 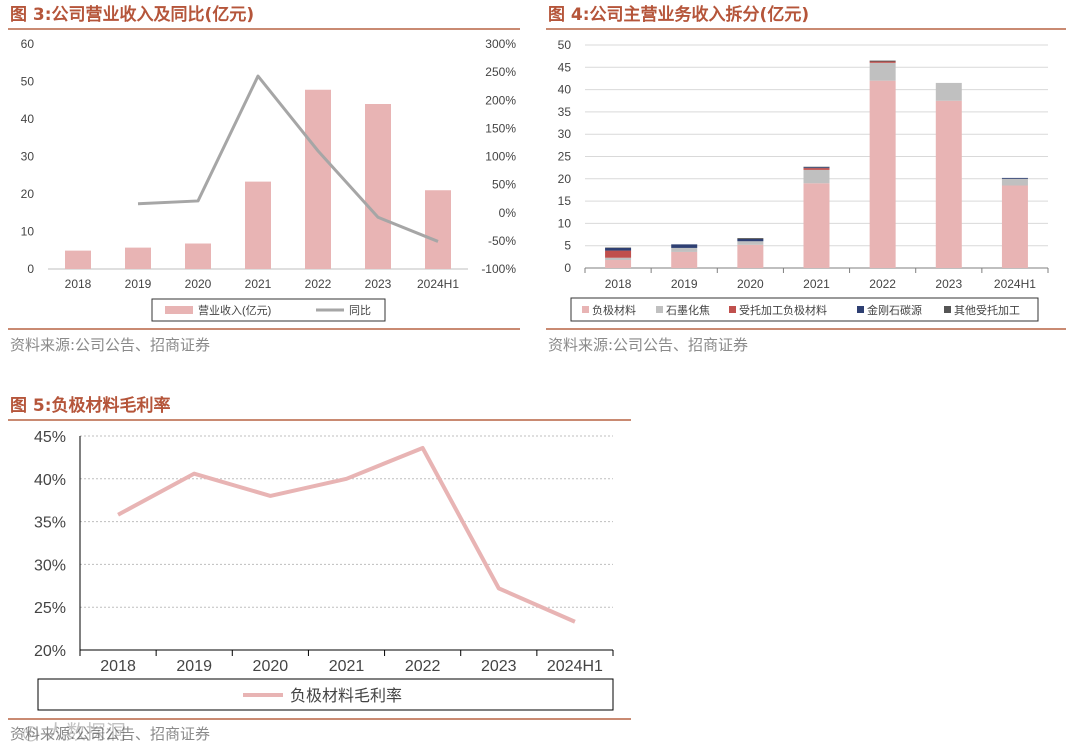 I want to click on chart1-right-tick-label: 0%, so click(x=508, y=213).